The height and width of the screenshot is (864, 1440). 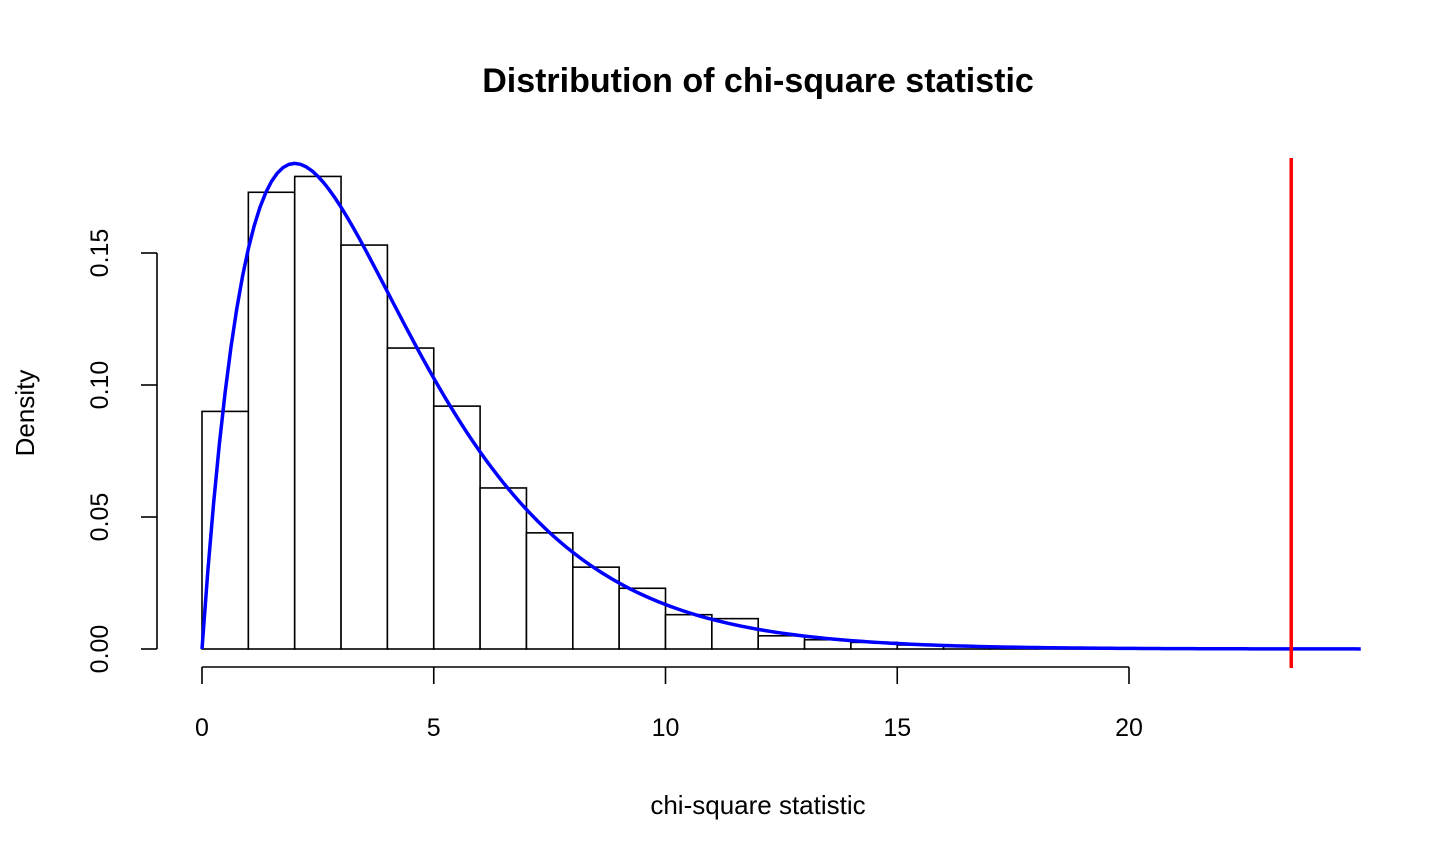 I want to click on x-tick-label: 20, so click(x=1129, y=728).